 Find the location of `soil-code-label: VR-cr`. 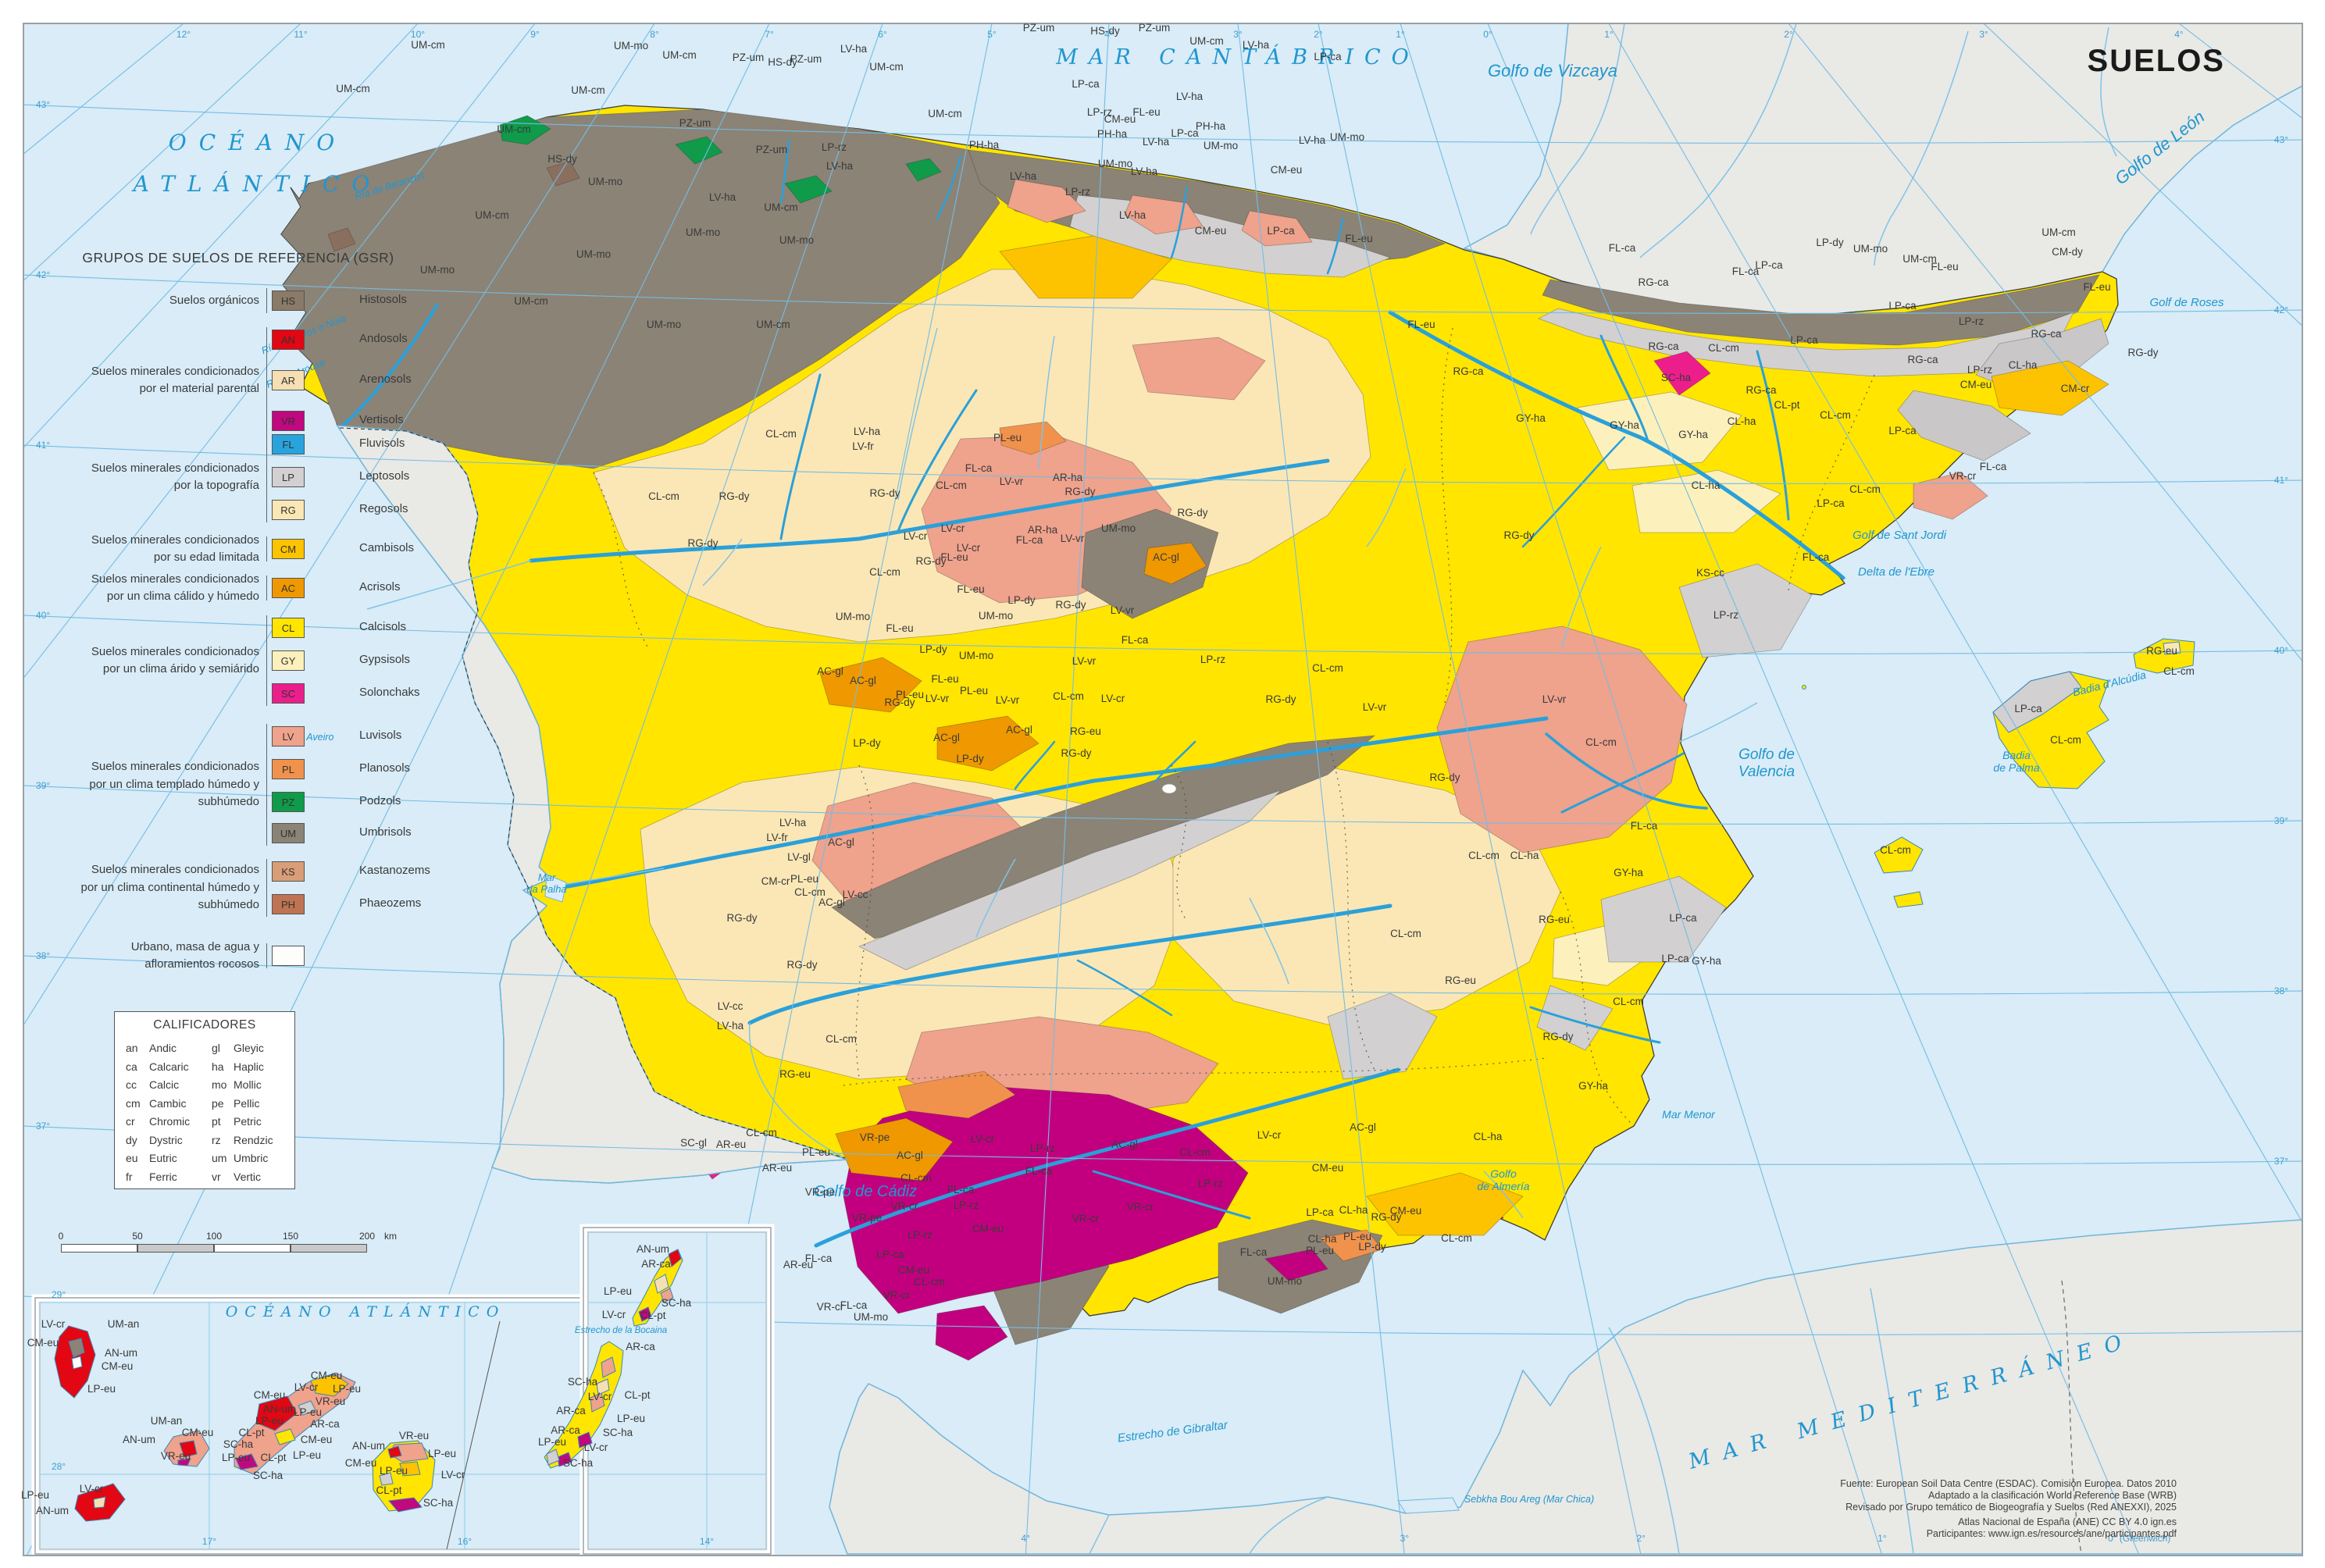

soil-code-label: VR-cr is located at coordinates (905, 1206).